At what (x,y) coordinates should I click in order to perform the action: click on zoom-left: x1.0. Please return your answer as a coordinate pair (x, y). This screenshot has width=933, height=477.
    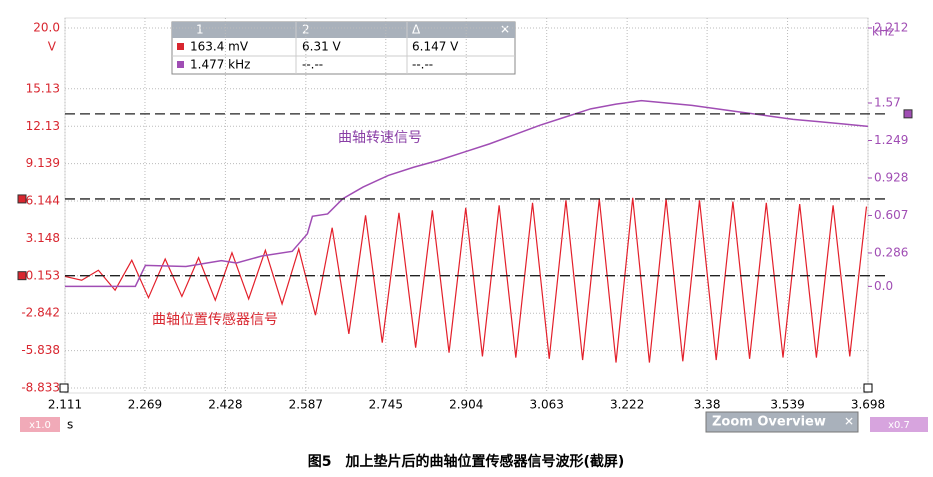
    Looking at the image, I should click on (40, 425).